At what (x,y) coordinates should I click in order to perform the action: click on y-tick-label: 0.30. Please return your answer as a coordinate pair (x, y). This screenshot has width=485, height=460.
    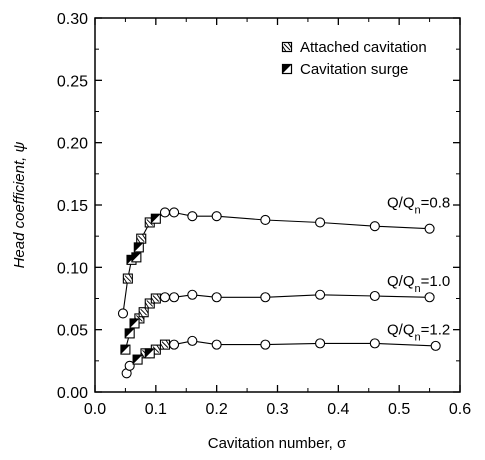
    Looking at the image, I should click on (72, 19).